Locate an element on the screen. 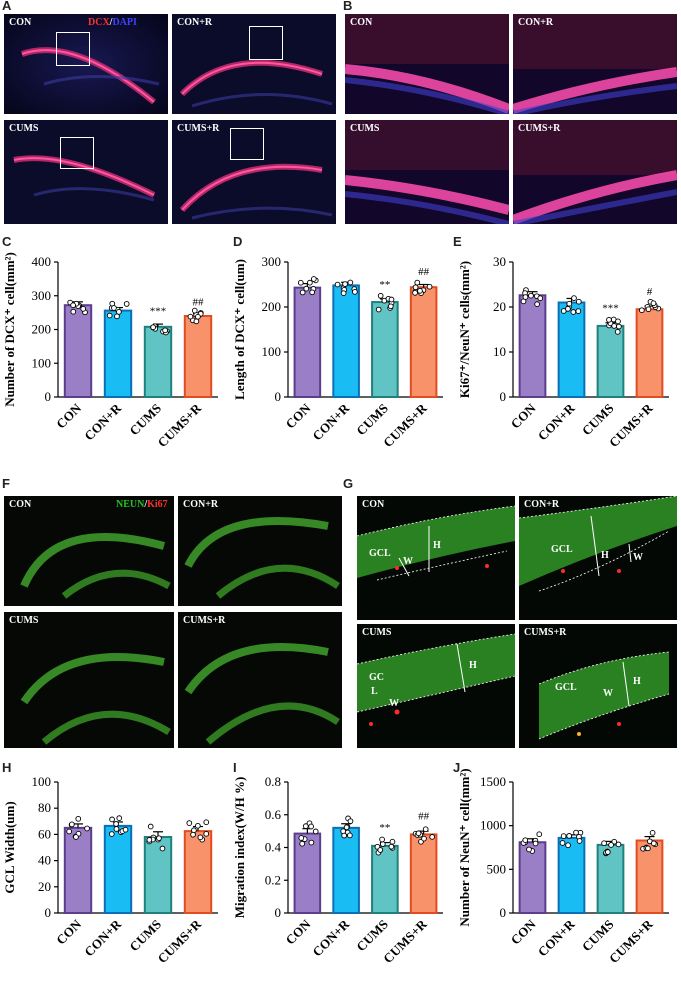 The width and height of the screenshot is (681, 991). gcl-label-line2: L is located at coordinates (374, 691).